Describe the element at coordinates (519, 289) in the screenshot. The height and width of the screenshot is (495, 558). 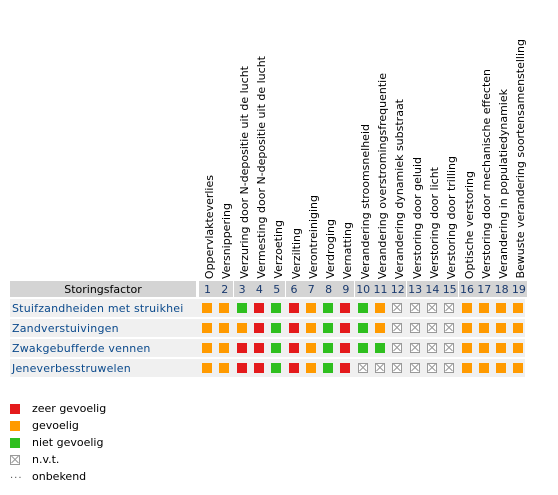
I see `factor-number-19: 19` at that location.